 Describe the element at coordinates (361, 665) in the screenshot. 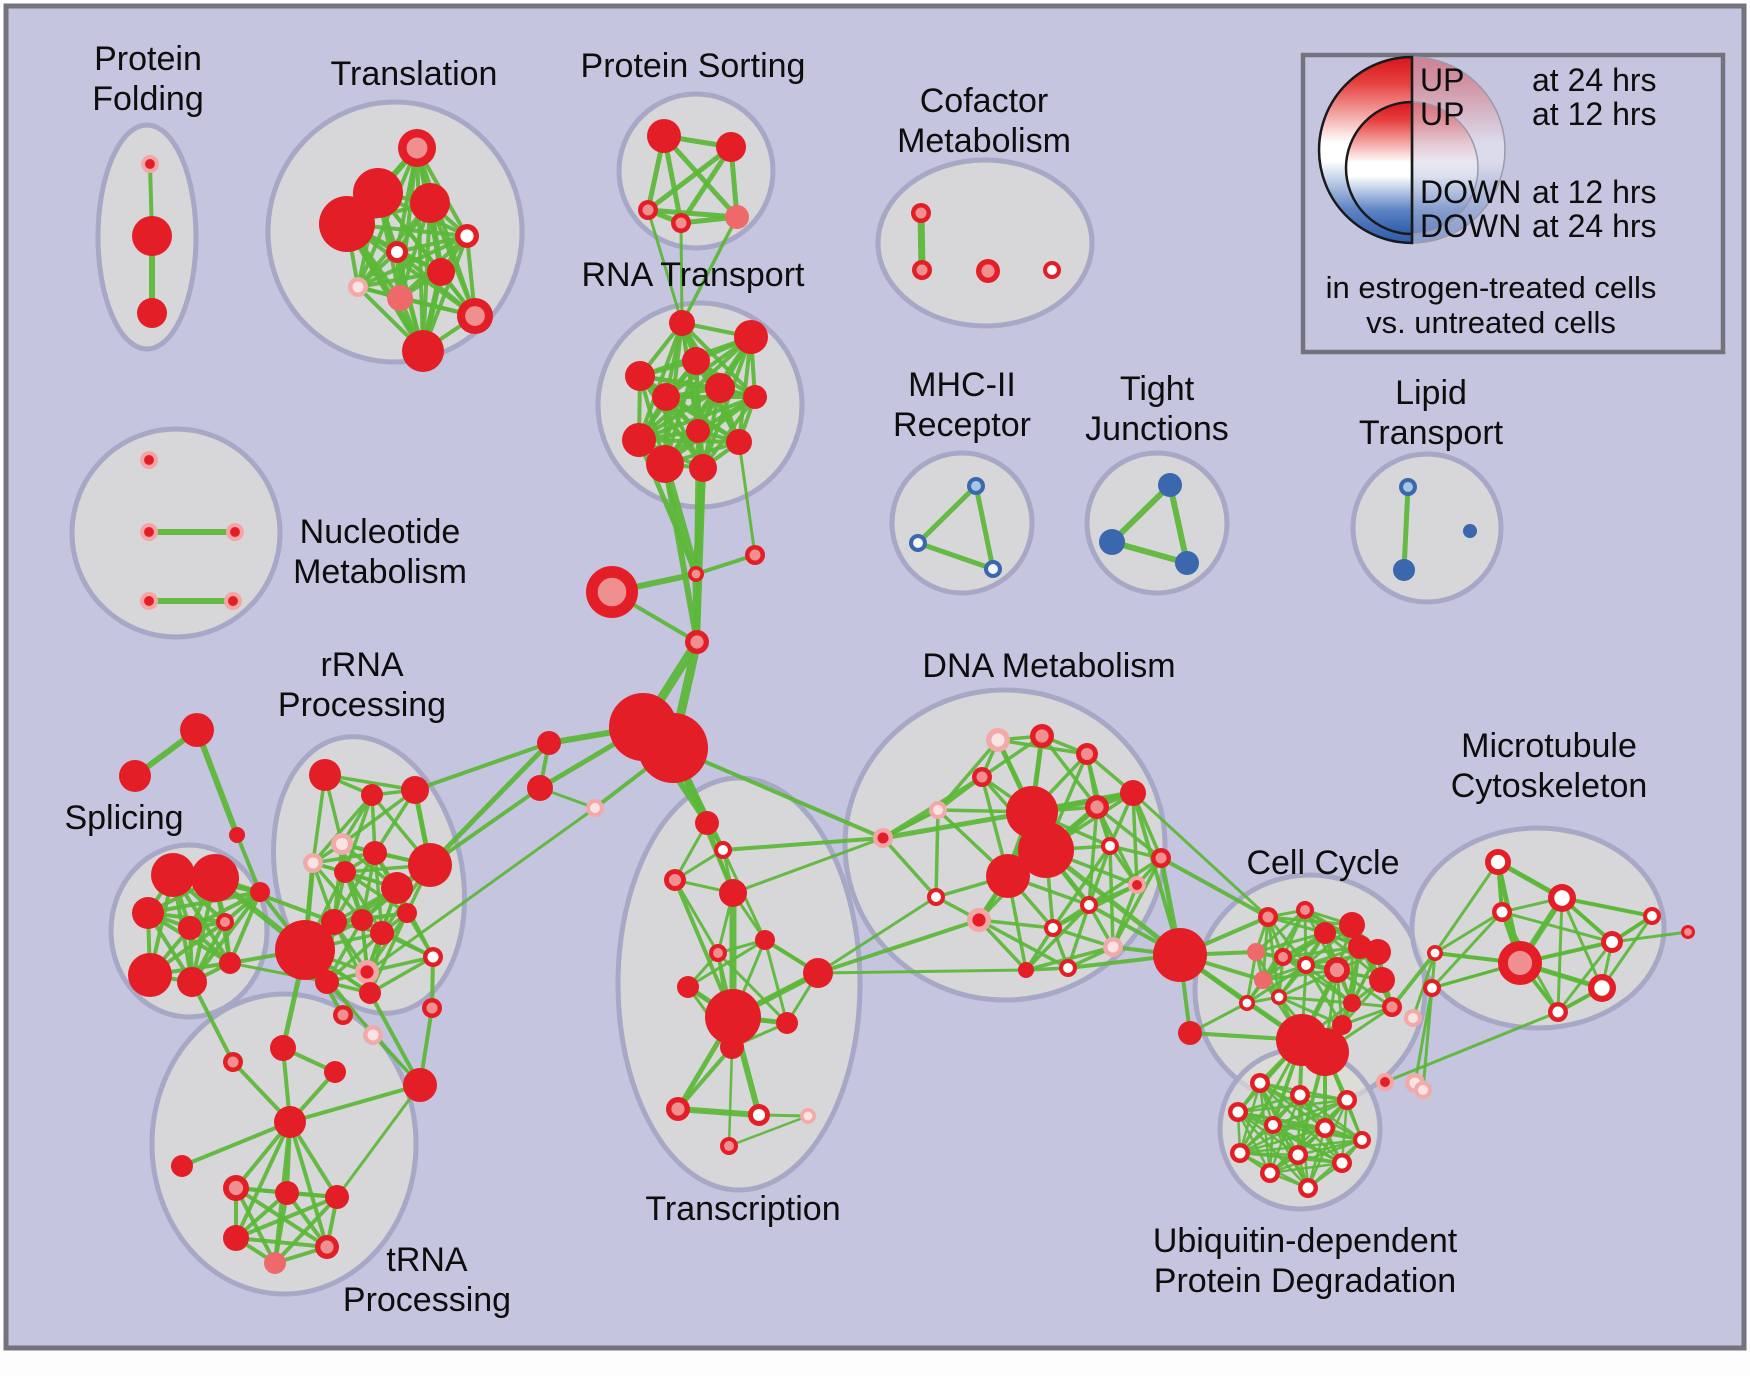

I see `cluster-label-rrna-processing: rRNA` at that location.